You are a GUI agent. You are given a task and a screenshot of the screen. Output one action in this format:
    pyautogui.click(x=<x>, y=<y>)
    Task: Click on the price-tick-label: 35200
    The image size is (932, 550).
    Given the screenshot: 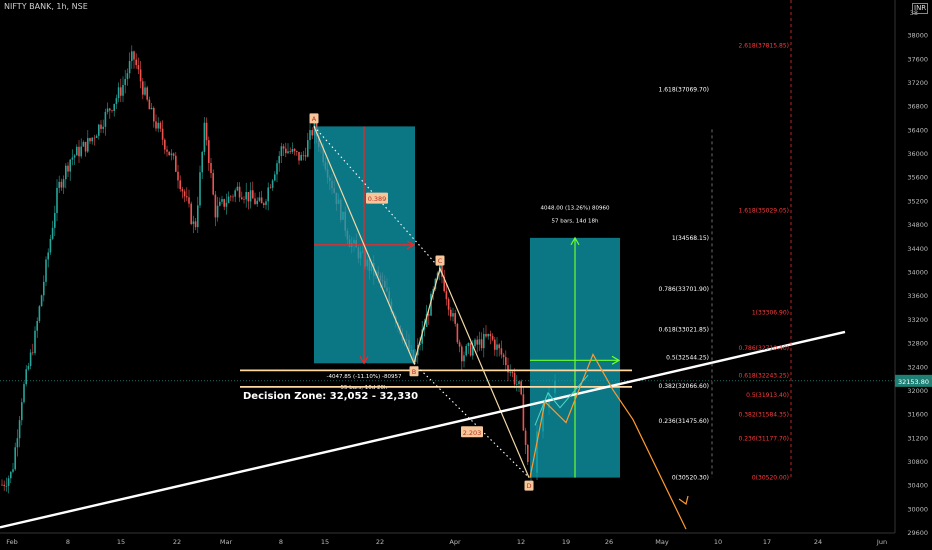 What is the action you would take?
    pyautogui.click(x=917, y=201)
    